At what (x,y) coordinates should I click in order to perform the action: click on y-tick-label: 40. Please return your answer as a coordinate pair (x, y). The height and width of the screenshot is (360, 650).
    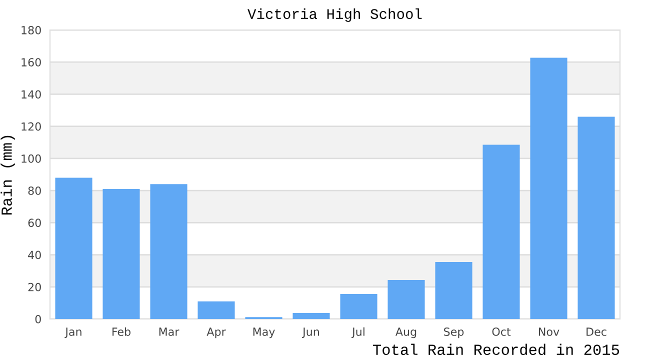
    Looking at the image, I should click on (34, 255).